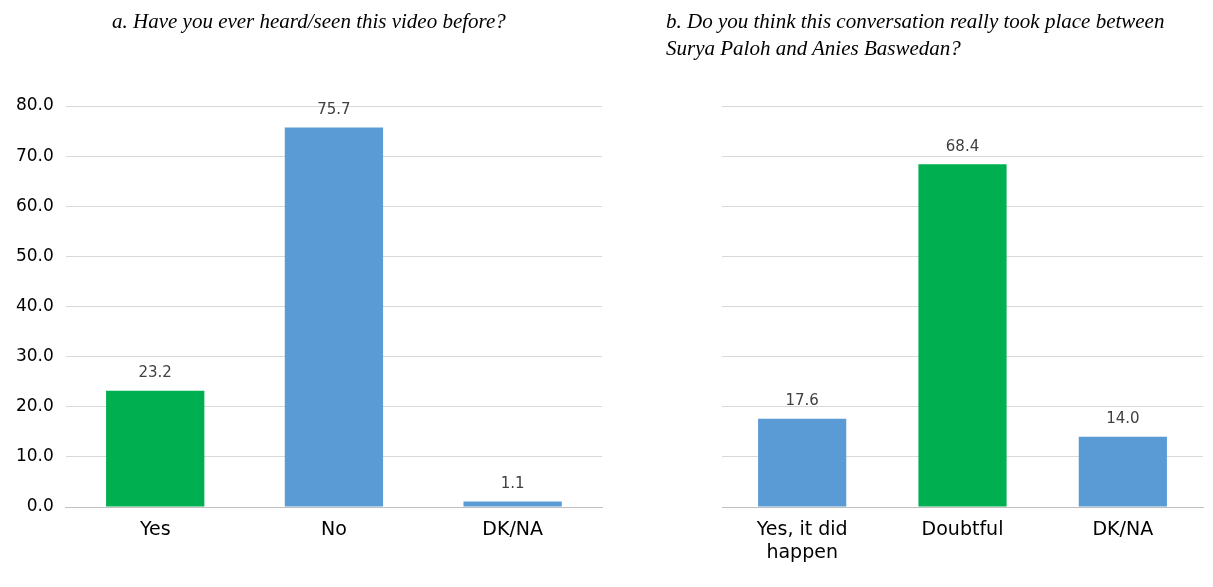 Image resolution: width=1213 pixels, height=587 pixels. What do you see at coordinates (962, 528) in the screenshot?
I see `x-tick-label: Doubtful` at bounding box center [962, 528].